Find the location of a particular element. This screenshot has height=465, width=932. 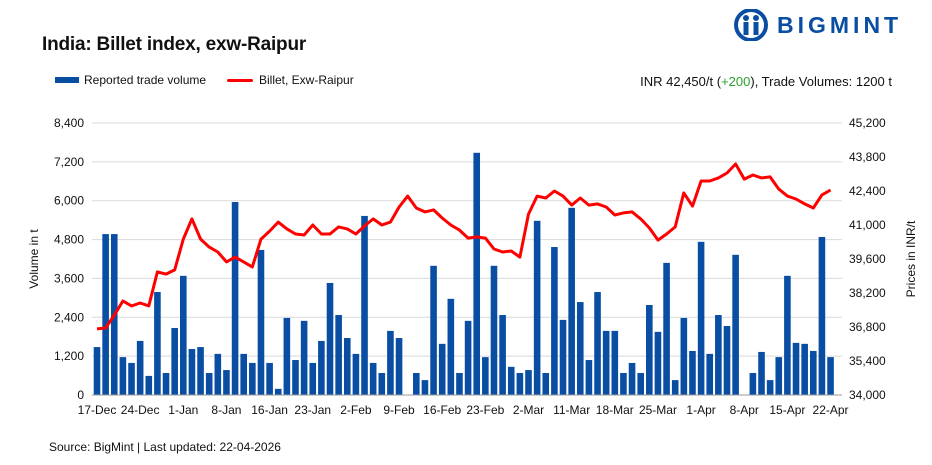

y-tick-label-right: 42,400 is located at coordinates (867, 191).